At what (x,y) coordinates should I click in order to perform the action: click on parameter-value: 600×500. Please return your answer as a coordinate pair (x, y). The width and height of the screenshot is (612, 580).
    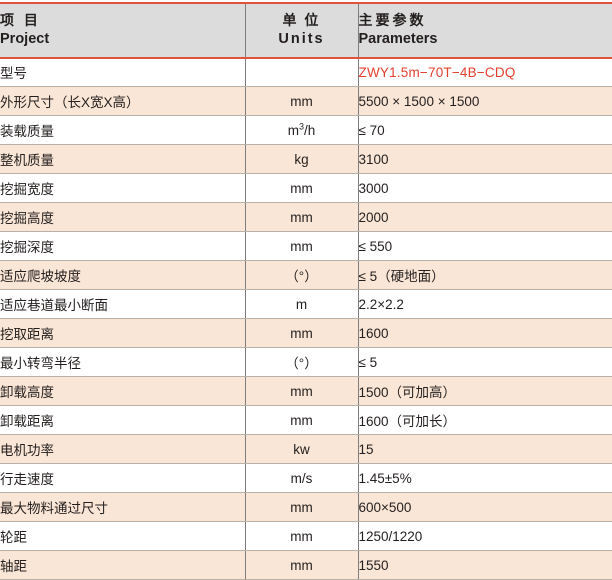
    Looking at the image, I should click on (385, 507).